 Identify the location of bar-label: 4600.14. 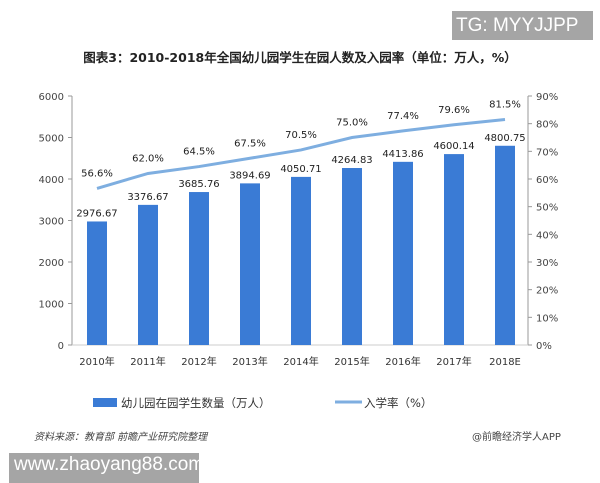
(453, 146).